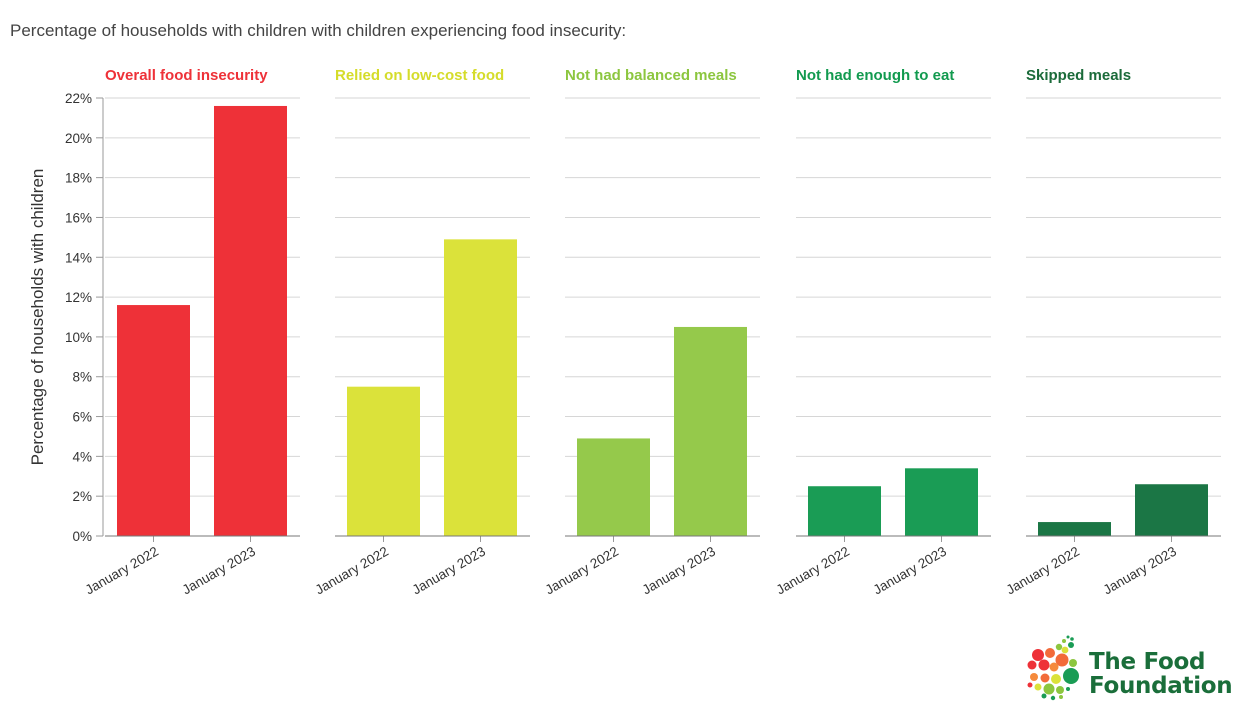  Describe the element at coordinates (186, 75) in the screenshot. I see `panel-title: Overall food insecurity` at that location.